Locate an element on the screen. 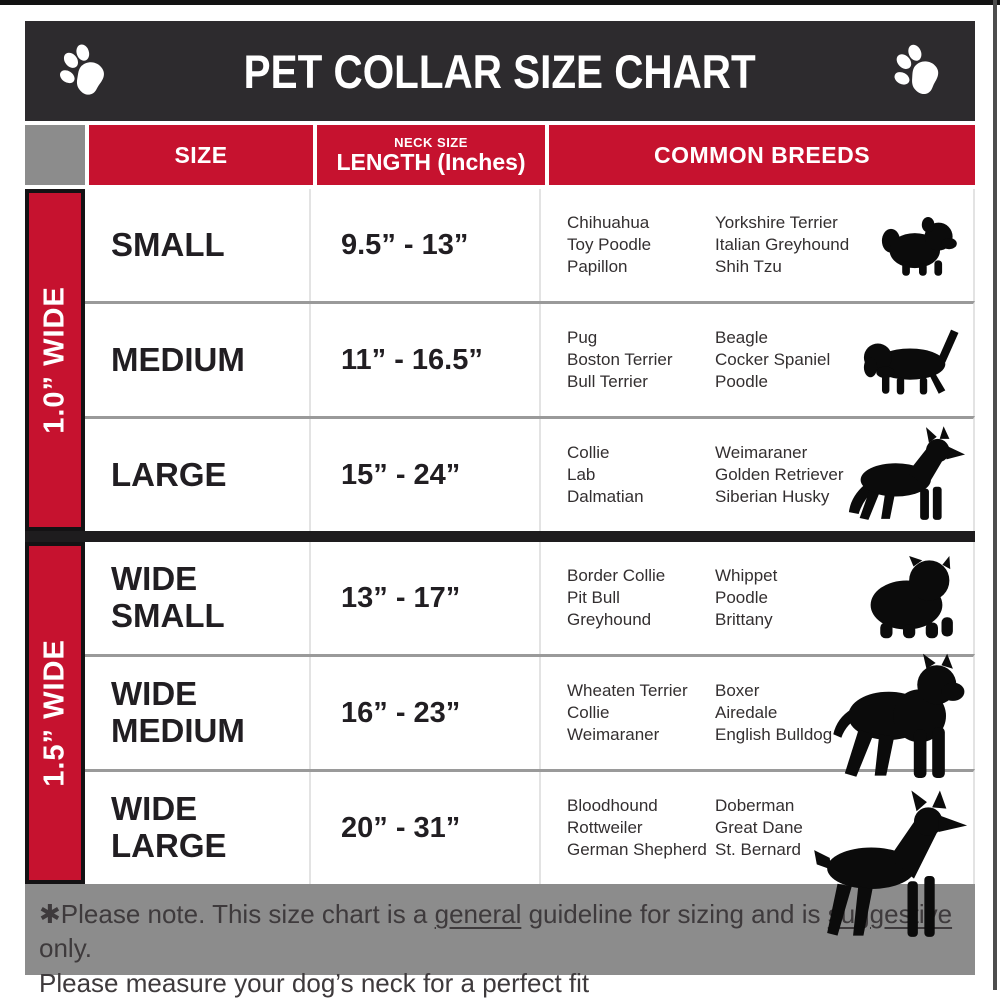  length-cell: 20” - 31” is located at coordinates (426, 828).